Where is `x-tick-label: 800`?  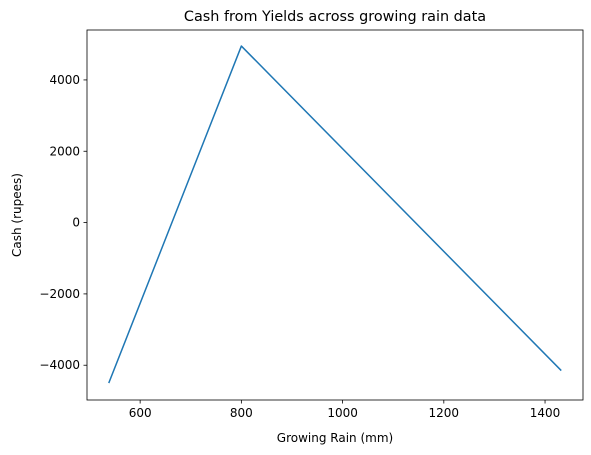
x-tick-label: 800 is located at coordinates (241, 413).